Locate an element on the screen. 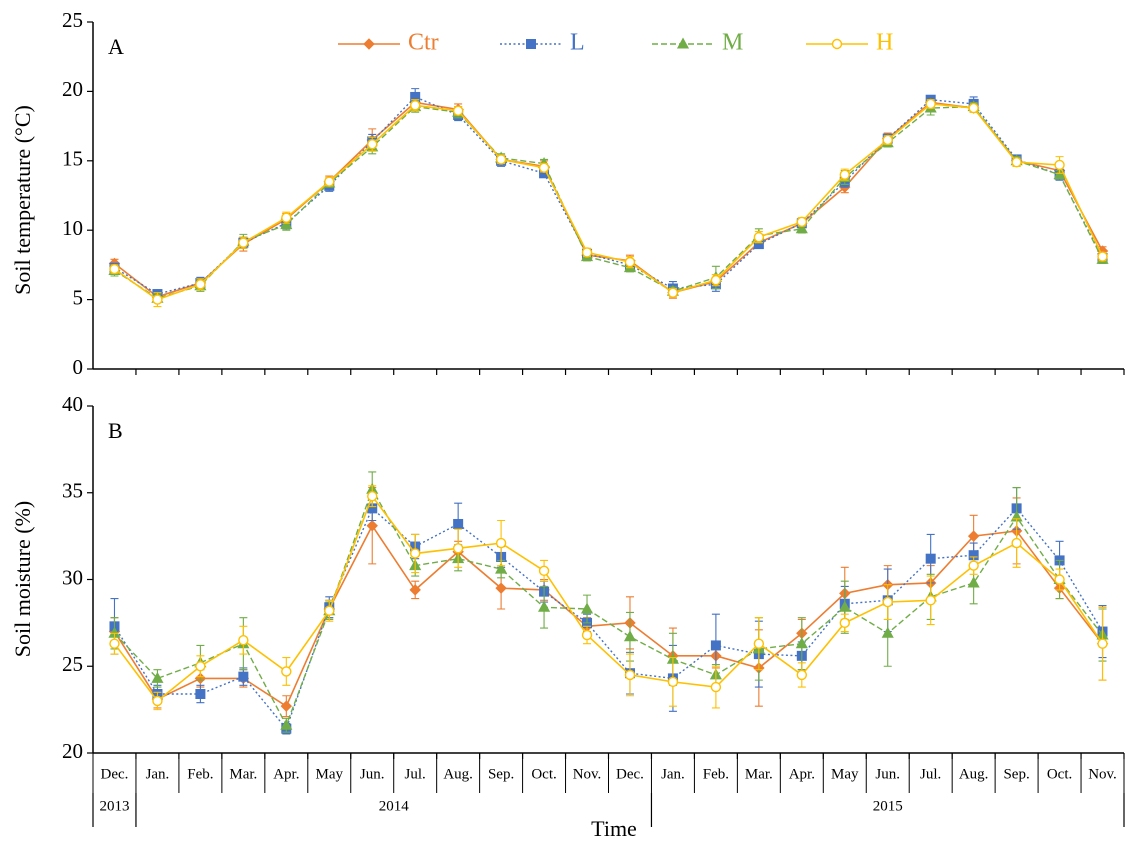 Image resolution: width=1133 pixels, height=844 pixels. legend-item-ctr: Ctr is located at coordinates (388, 43).